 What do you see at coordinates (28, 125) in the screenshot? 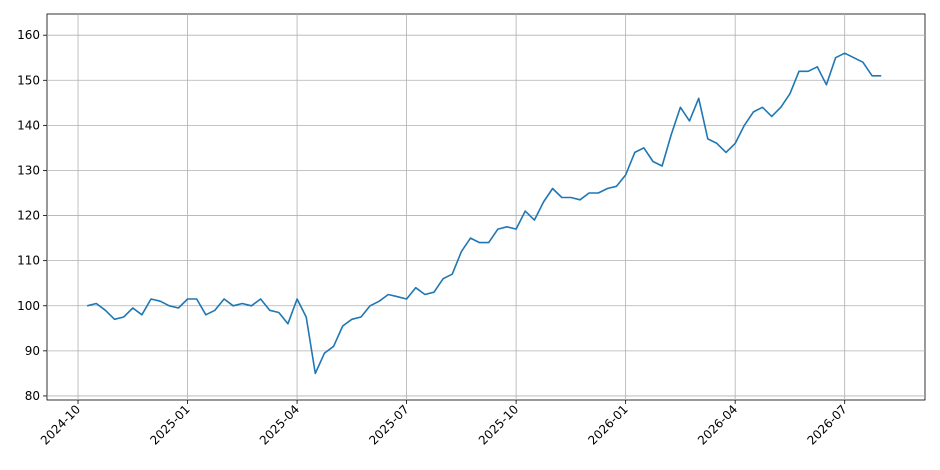
I see `y-tick-label: 140` at bounding box center [28, 125].